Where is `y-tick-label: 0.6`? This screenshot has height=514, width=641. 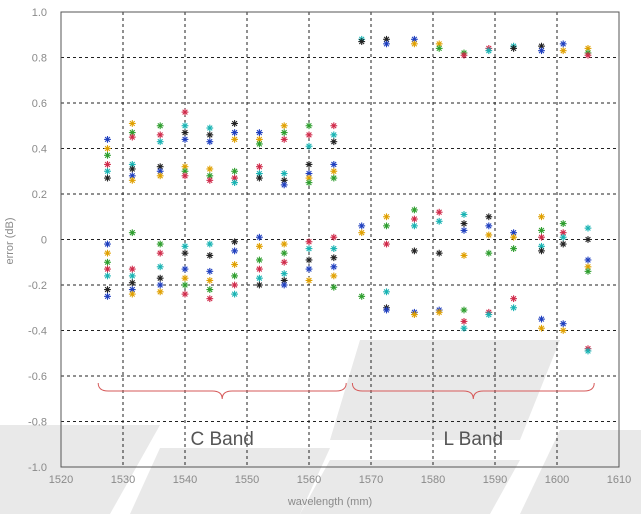 y-tick-label: 0.6 is located at coordinates (39, 104).